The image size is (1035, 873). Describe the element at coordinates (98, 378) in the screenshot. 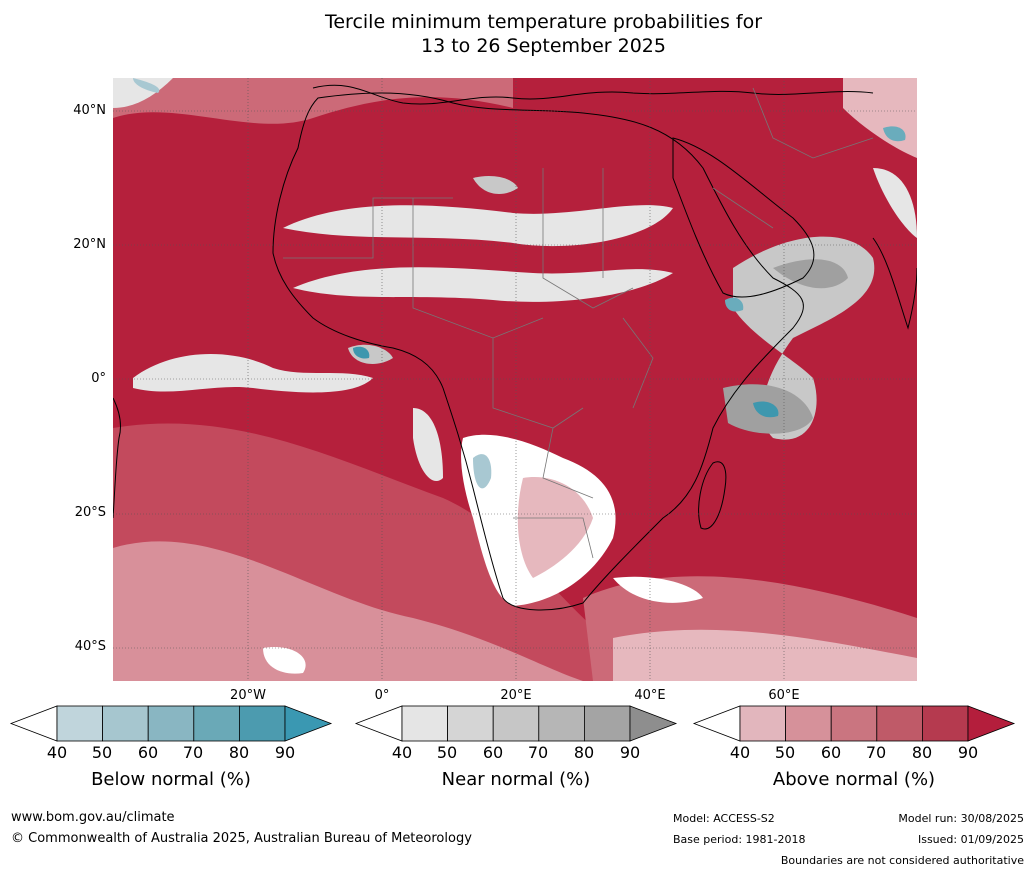

I see `lat-label-0: 0°` at that location.